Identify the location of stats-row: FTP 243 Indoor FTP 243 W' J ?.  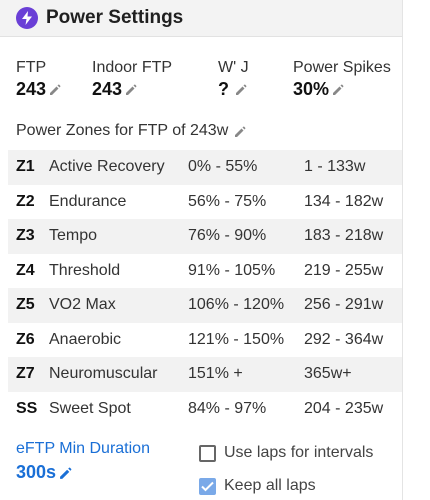
(201, 76).